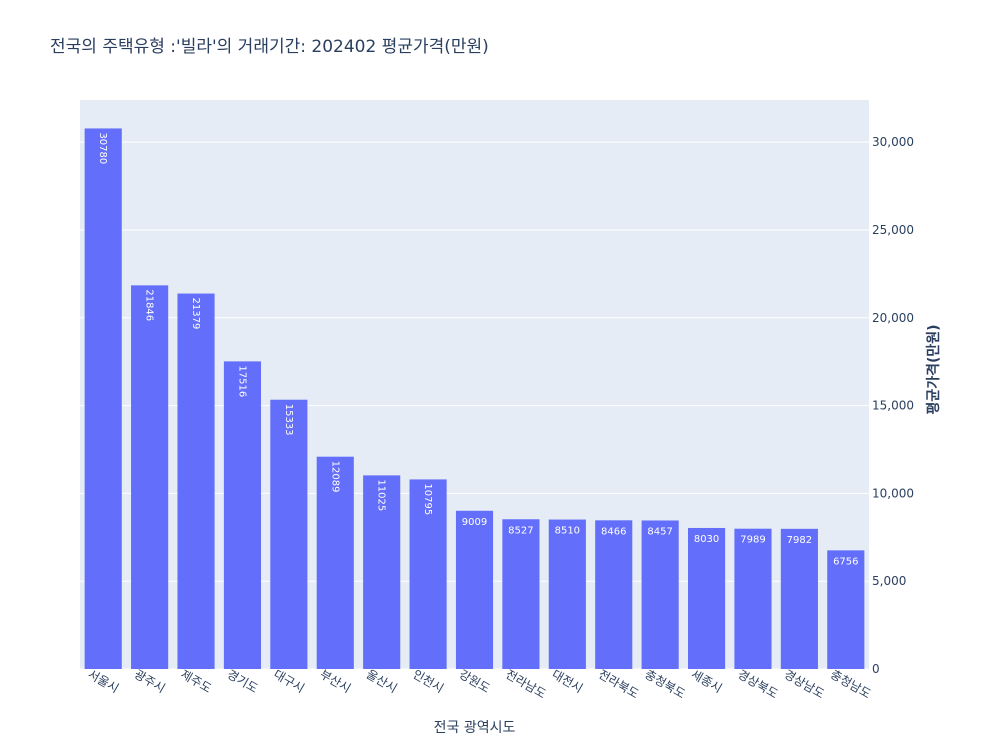 Image resolution: width=1000 pixels, height=750 pixels. Describe the element at coordinates (269, 47) in the screenshot. I see `chart-title: 전국의 주택유형 :'빌라'의 거래기간: 202402 평균가격(만원)` at that location.